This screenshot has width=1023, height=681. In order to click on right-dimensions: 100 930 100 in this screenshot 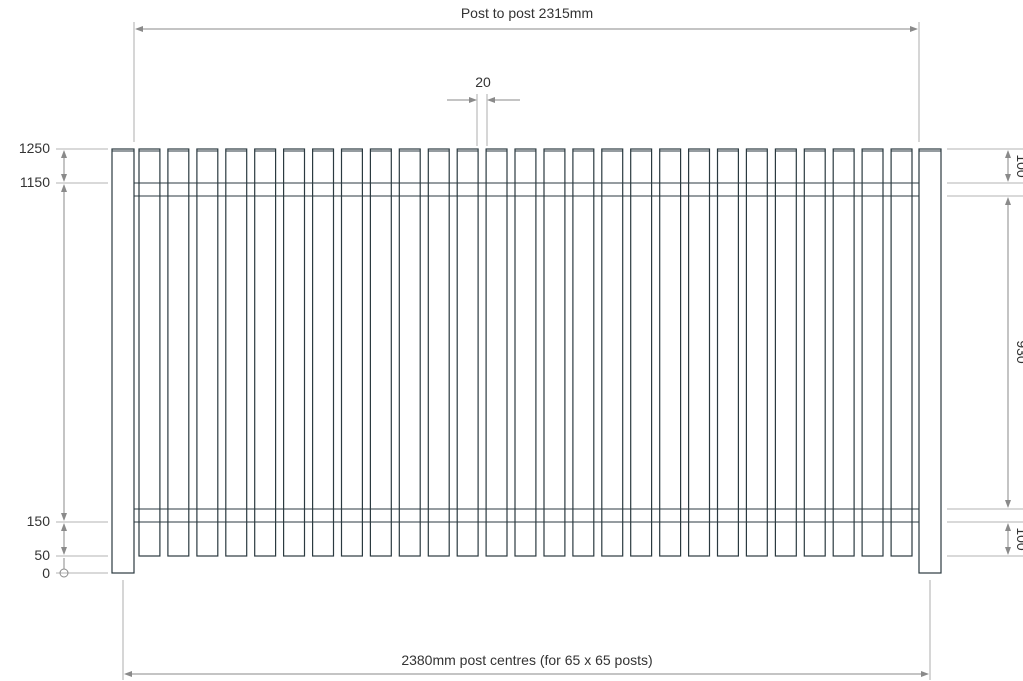, I will do `click(985, 352)`.